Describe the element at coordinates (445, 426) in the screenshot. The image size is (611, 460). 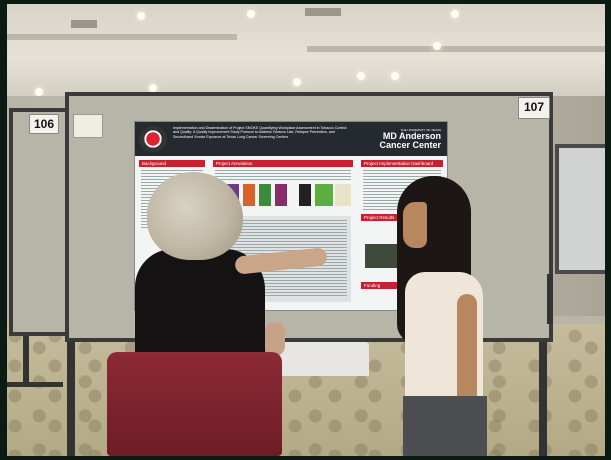
I see `person-right-skirt` at that location.